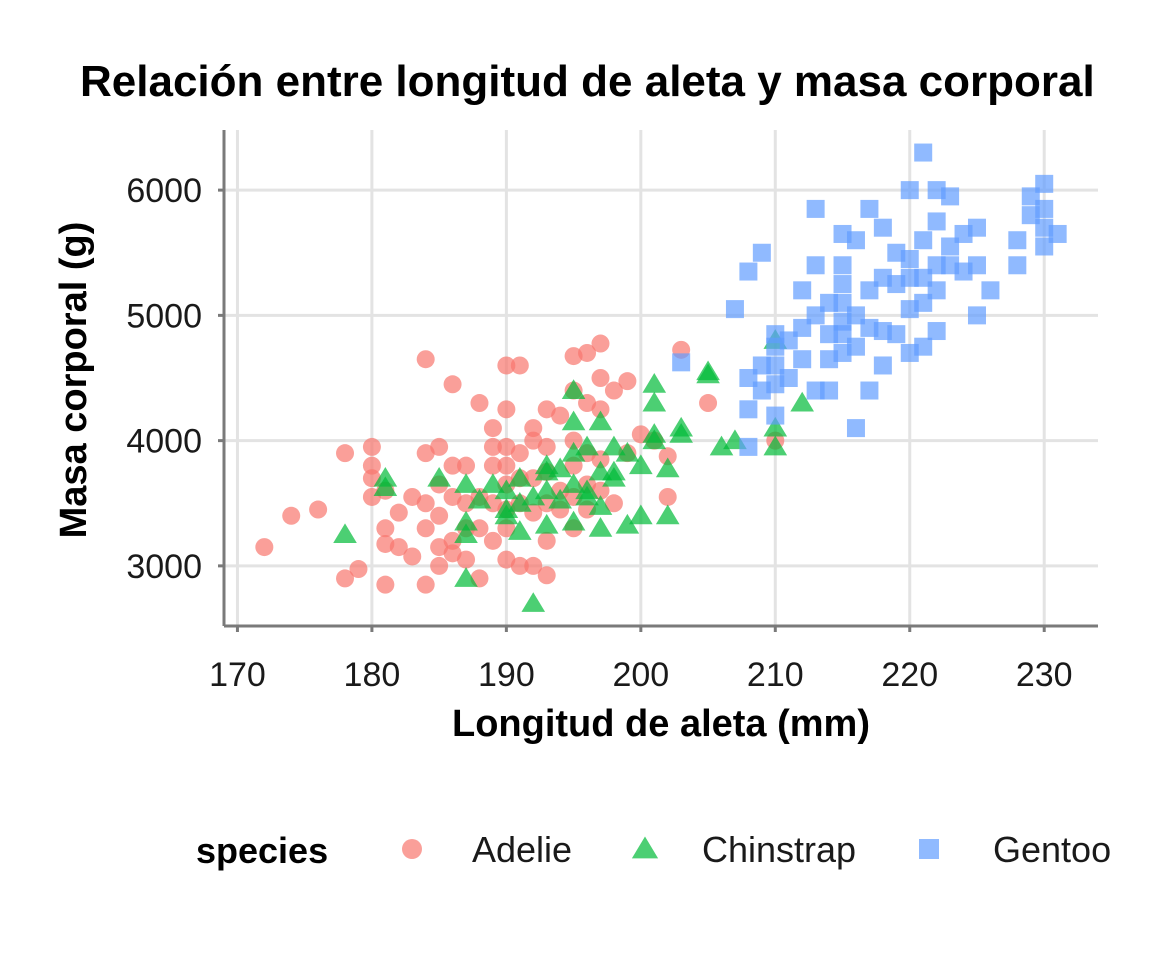  Describe the element at coordinates (573, 470) in the screenshot. I see `series-chinstrap` at that location.